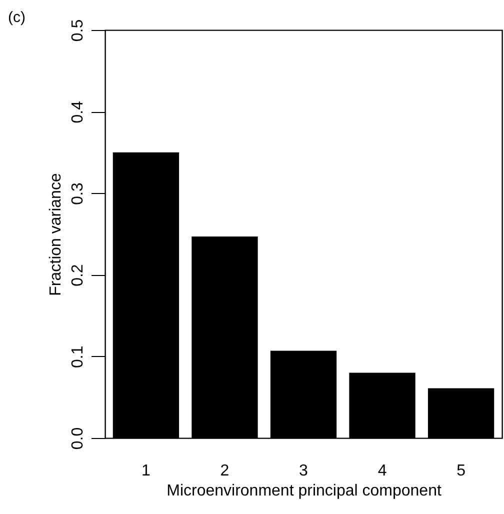 The width and height of the screenshot is (504, 514). Describe the element at coordinates (304, 491) in the screenshot. I see `x-axis-title: Microenvironment principal component` at that location.